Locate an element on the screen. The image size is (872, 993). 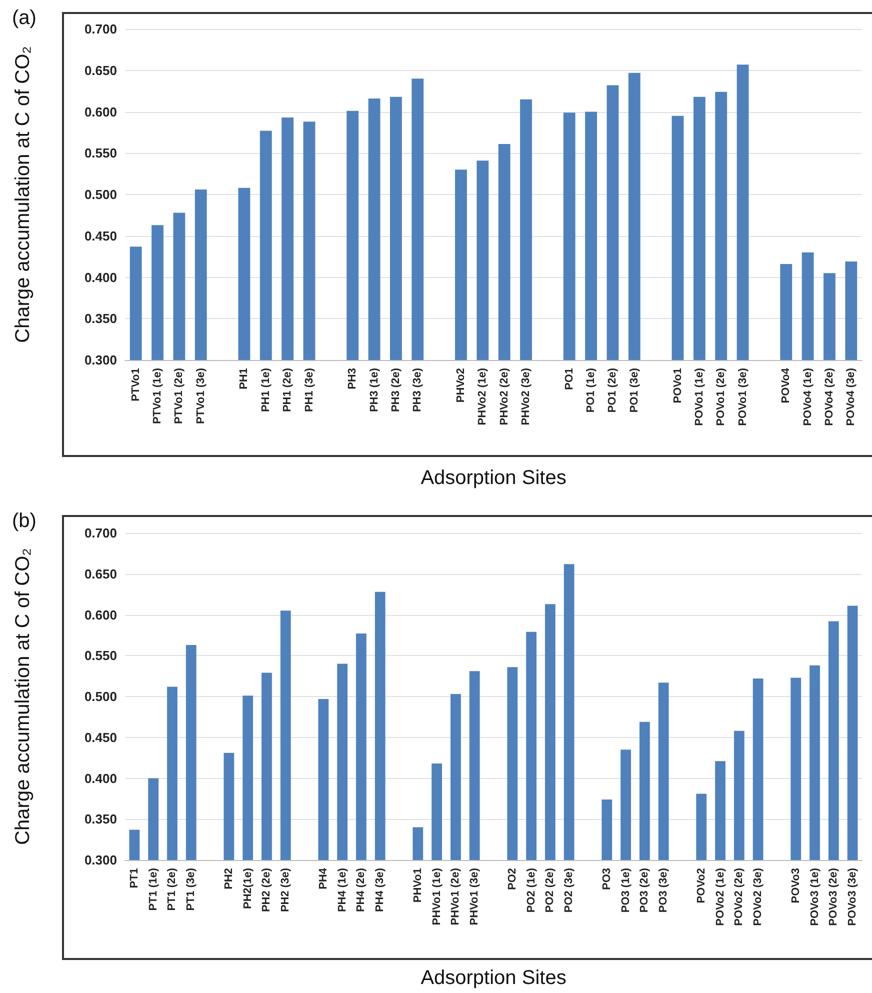
x-tick-label: PH3 (2e) is located at coordinates (396, 390).